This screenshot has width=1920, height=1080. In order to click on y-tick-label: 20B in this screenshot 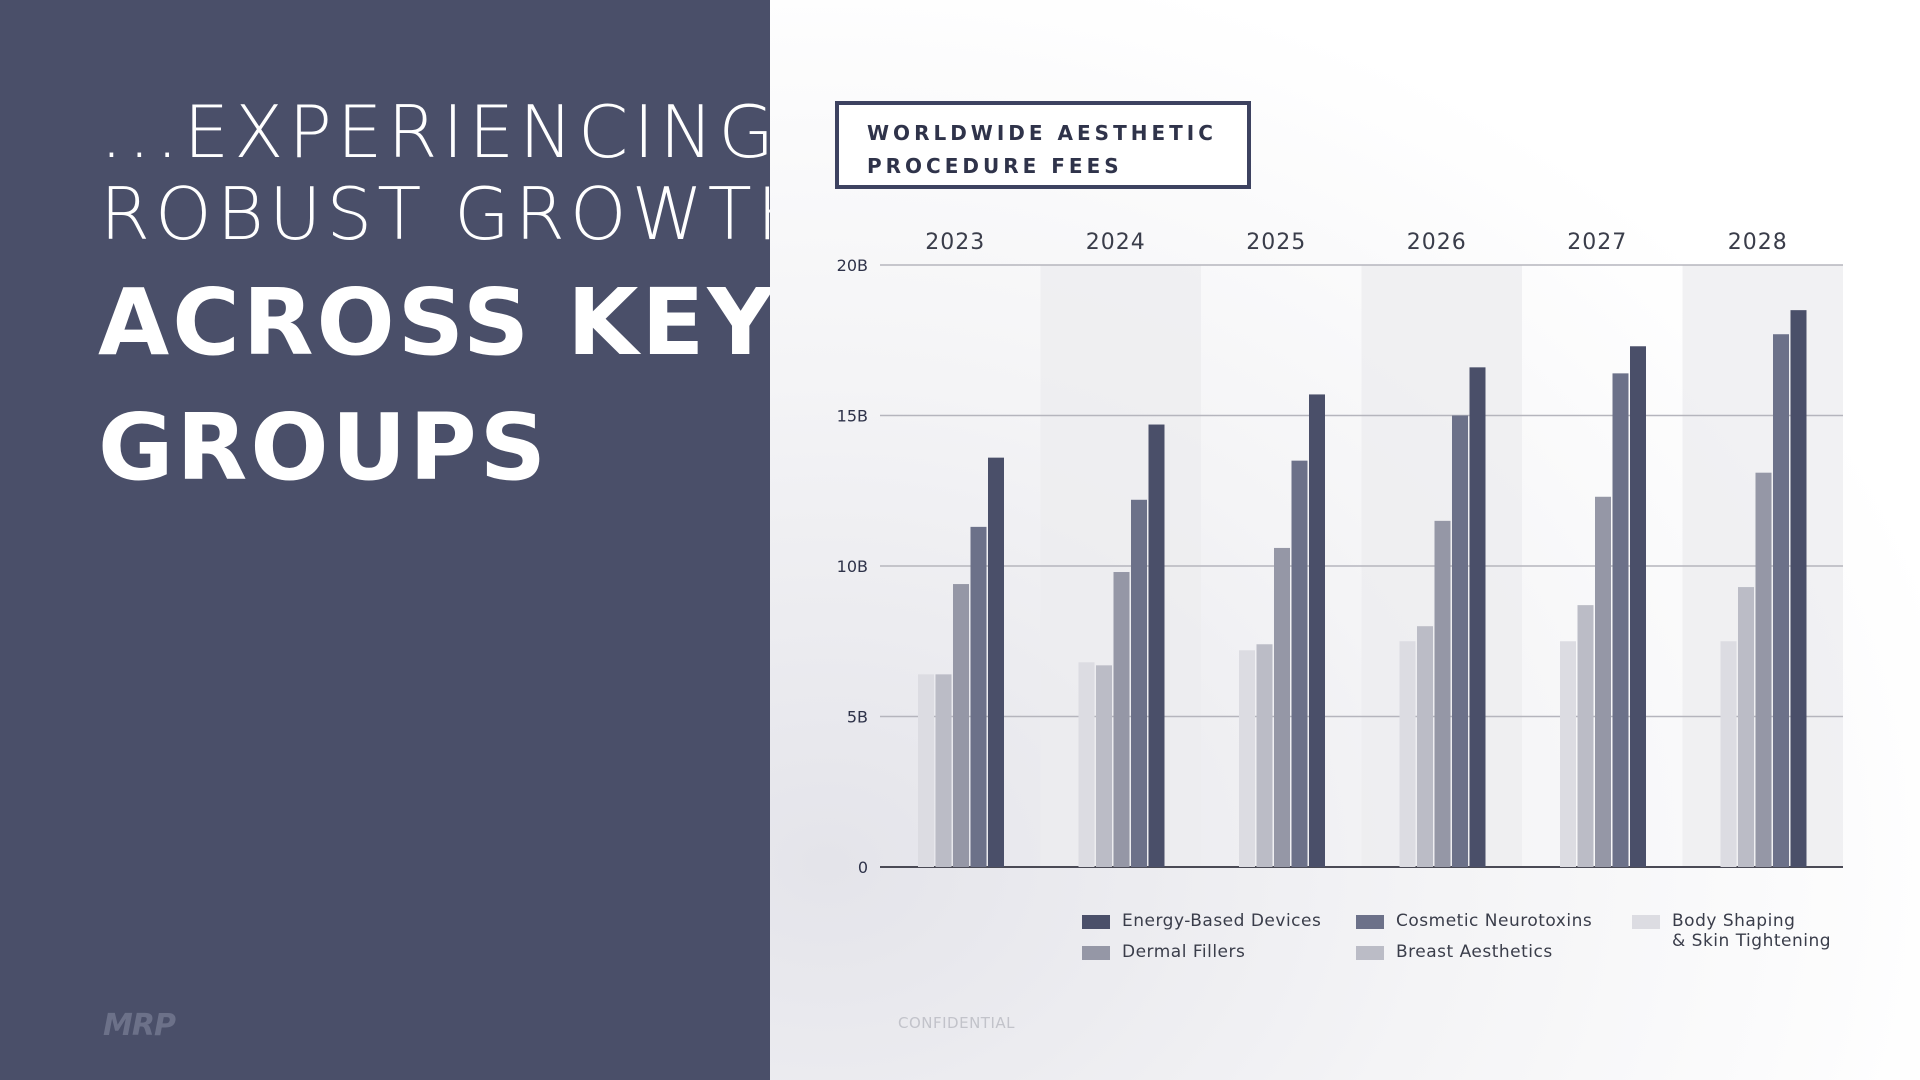, I will do `click(852, 265)`.